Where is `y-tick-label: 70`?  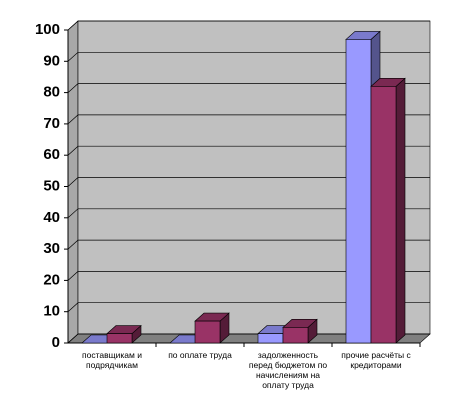 y-tick-label: 70 is located at coordinates (51, 123).